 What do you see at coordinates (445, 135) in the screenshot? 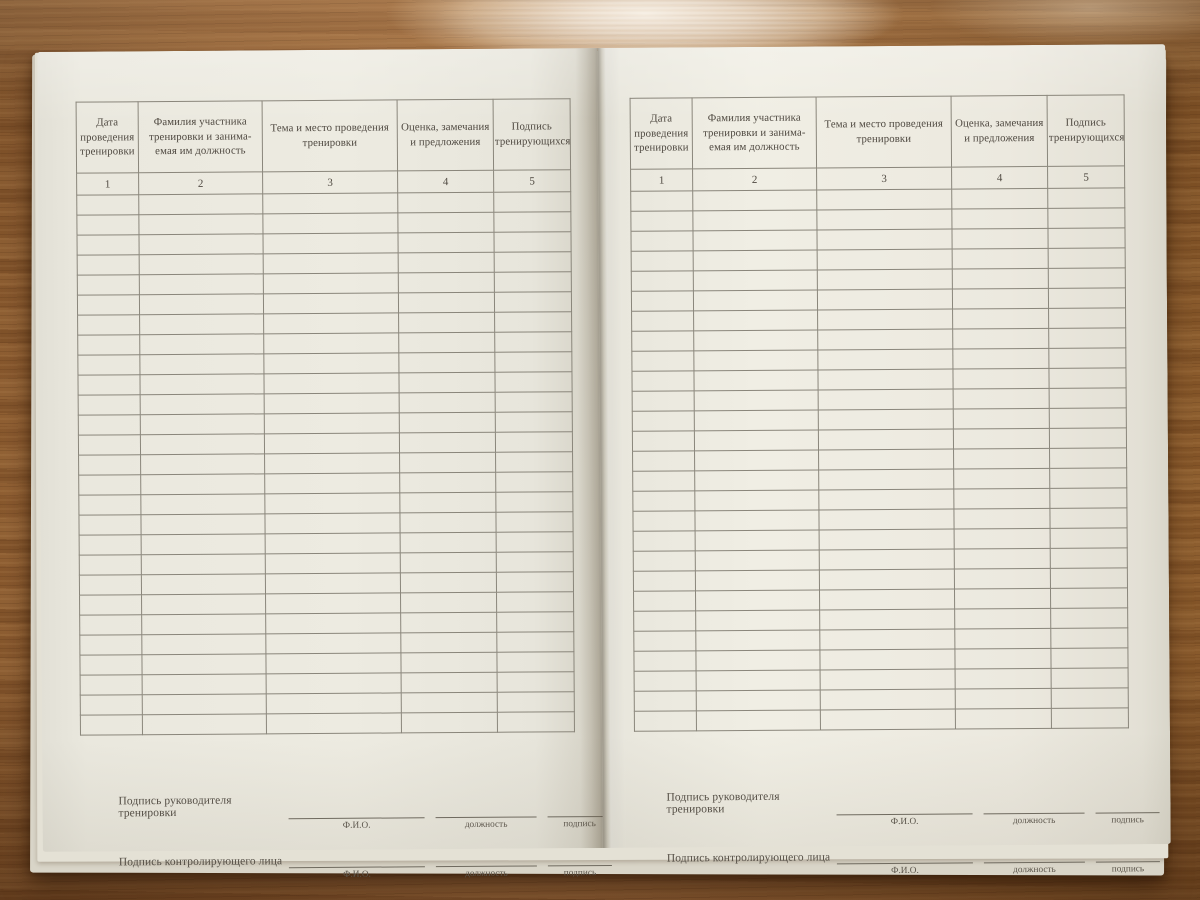
I see `column-header-evaluation: Оценка, замечания и предложения` at bounding box center [445, 135].